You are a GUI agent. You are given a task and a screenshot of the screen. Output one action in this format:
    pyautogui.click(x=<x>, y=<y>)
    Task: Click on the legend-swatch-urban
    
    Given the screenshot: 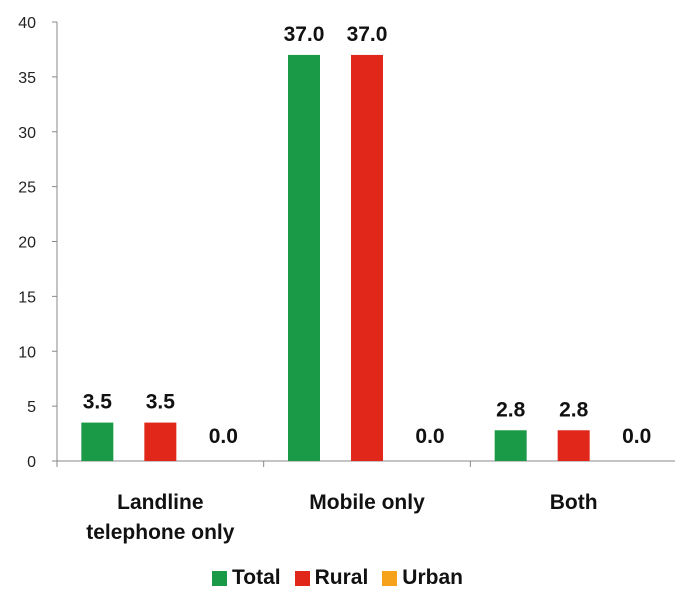 What is the action you would take?
    pyautogui.click(x=390, y=578)
    